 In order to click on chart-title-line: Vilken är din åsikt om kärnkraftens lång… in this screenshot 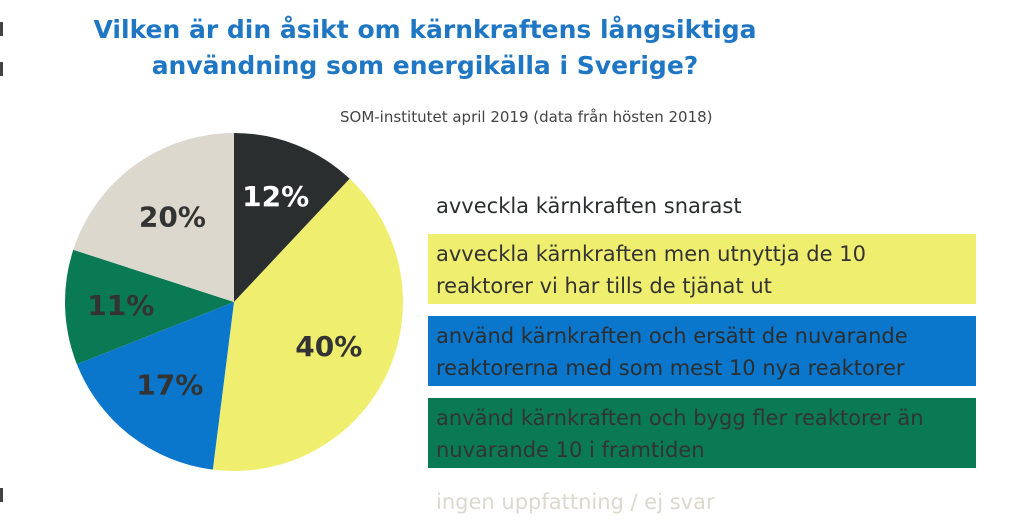, I will do `click(425, 29)`.